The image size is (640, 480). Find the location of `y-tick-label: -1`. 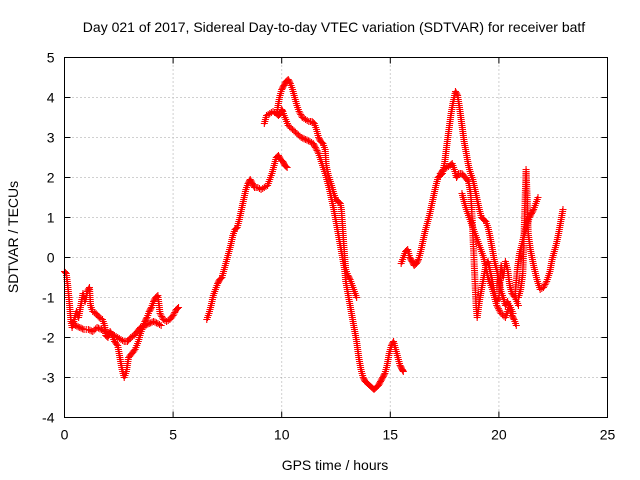

y-tick-label: -1 is located at coordinates (48, 298).